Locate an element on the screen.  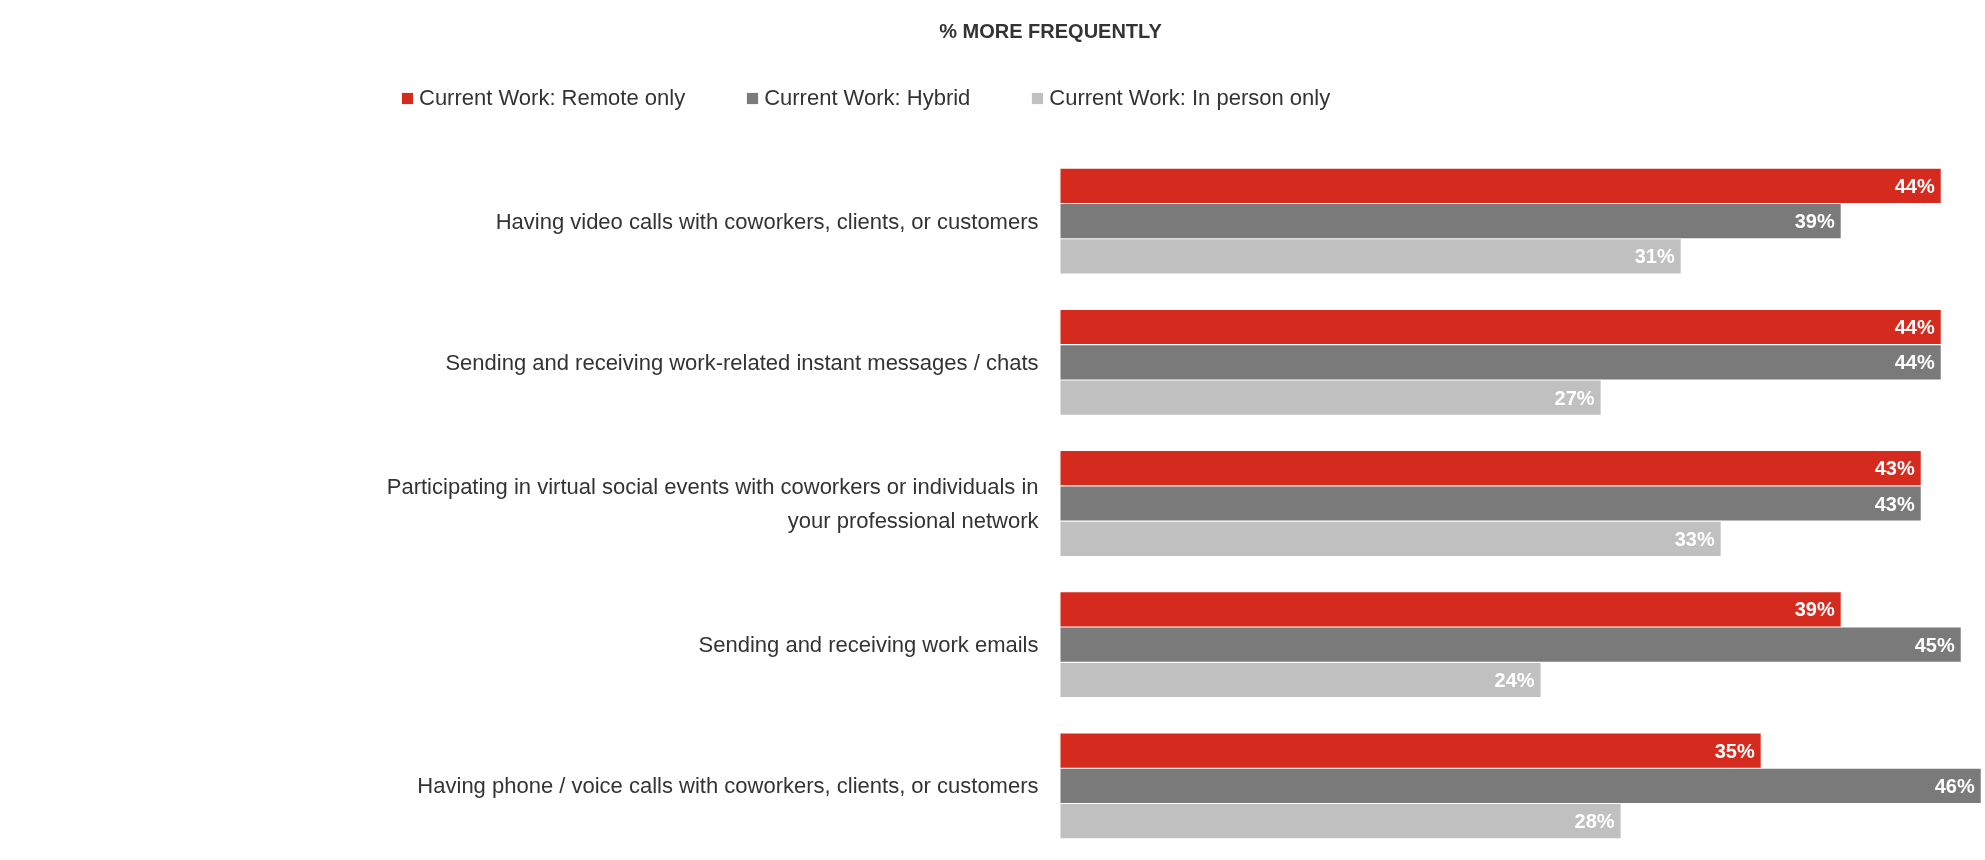
legend-label: Current Work: Hybrid is located at coordinates (867, 98).